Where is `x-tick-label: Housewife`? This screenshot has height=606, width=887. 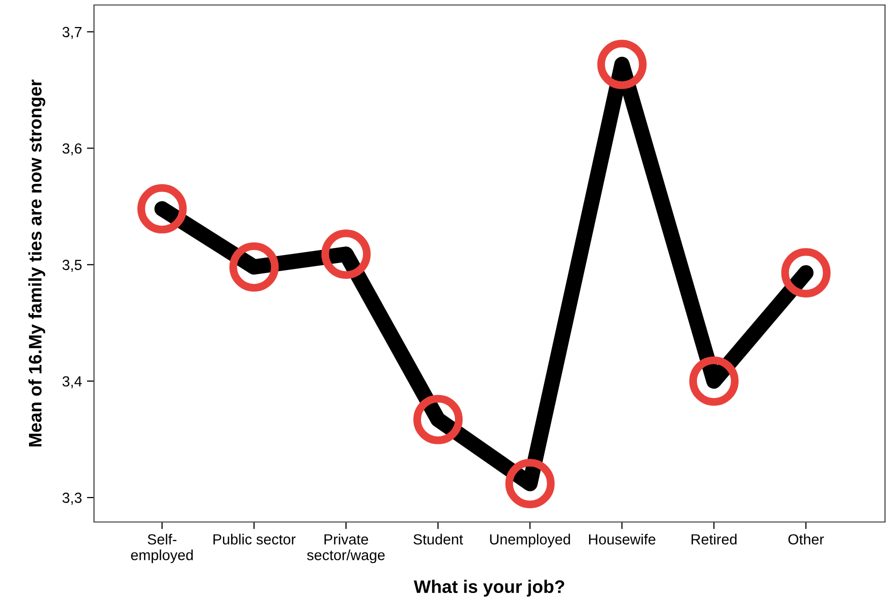
x-tick-label: Housewife is located at coordinates (622, 539).